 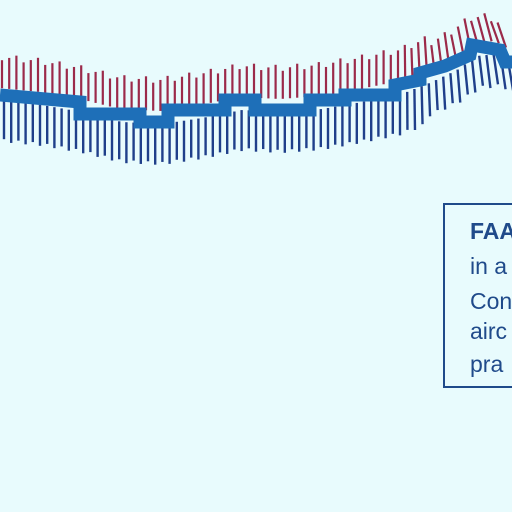 I want to click on note-line-1: FAA, so click(x=491, y=231).